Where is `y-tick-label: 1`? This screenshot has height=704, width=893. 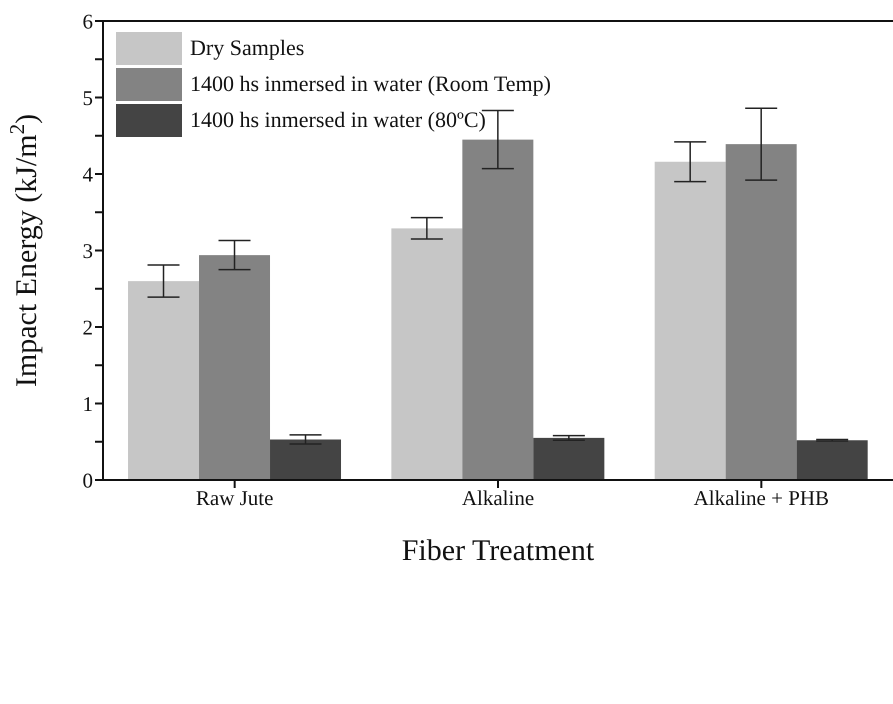
y-tick-label: 1 is located at coordinates (87, 404).